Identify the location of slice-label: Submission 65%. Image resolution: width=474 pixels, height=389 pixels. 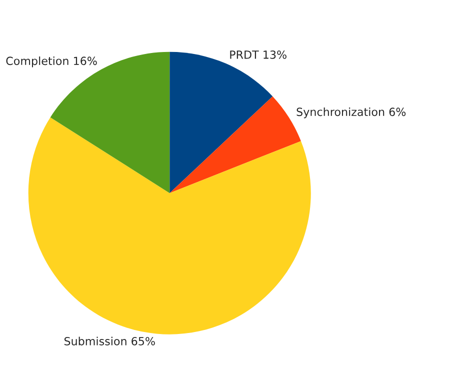
(109, 341).